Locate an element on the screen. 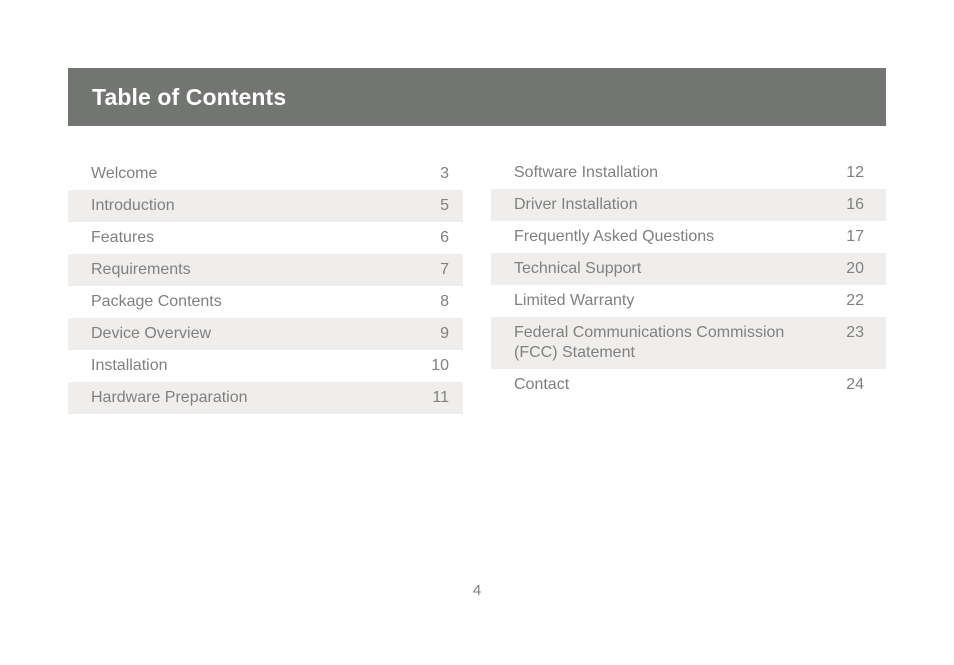  toc-entry: Features 6 is located at coordinates (265, 238).